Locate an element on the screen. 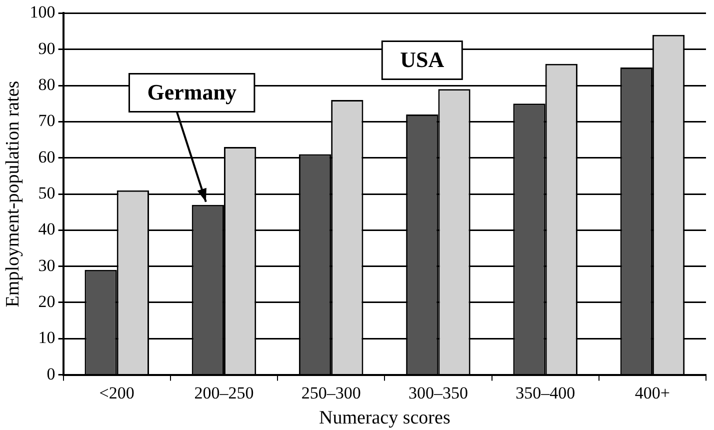 The image size is (714, 430). x-tick-label: 200–250 is located at coordinates (224, 392).